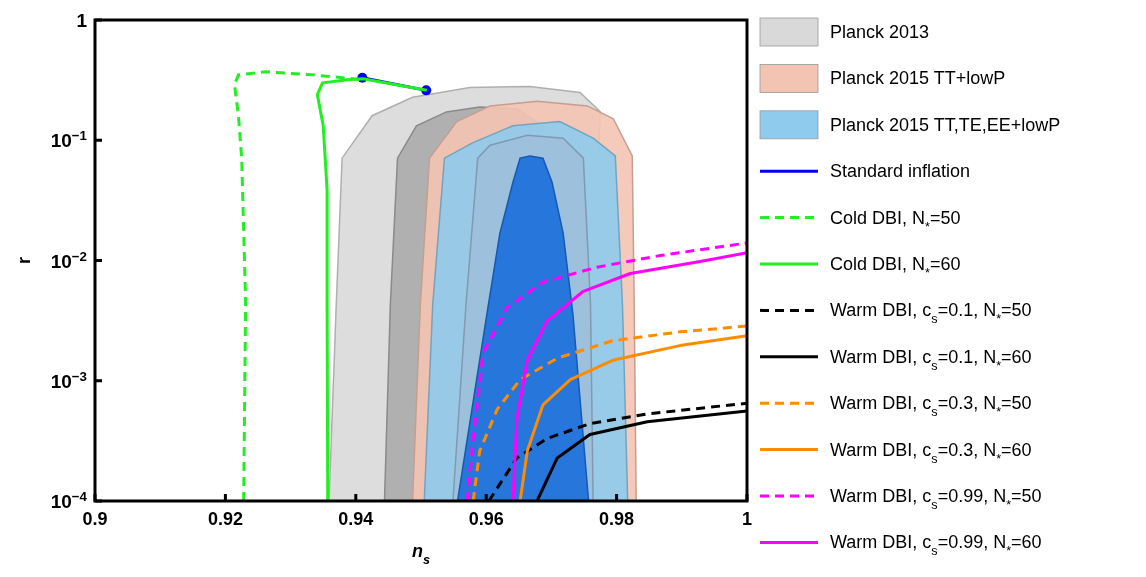  Describe the element at coordinates (918, 78) in the screenshot. I see `legend-label: Planck 2015 TT+lowP` at that location.